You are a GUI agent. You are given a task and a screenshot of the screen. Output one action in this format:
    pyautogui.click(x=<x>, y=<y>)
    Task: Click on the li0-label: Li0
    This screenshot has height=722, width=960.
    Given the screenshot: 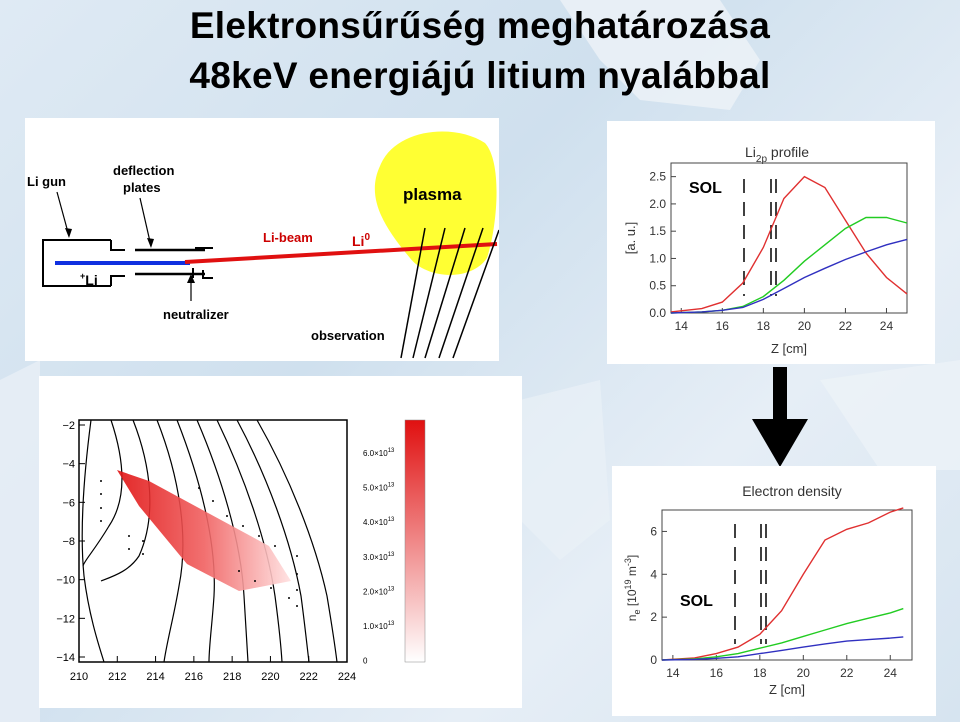 What is the action you would take?
    pyautogui.click(x=361, y=240)
    